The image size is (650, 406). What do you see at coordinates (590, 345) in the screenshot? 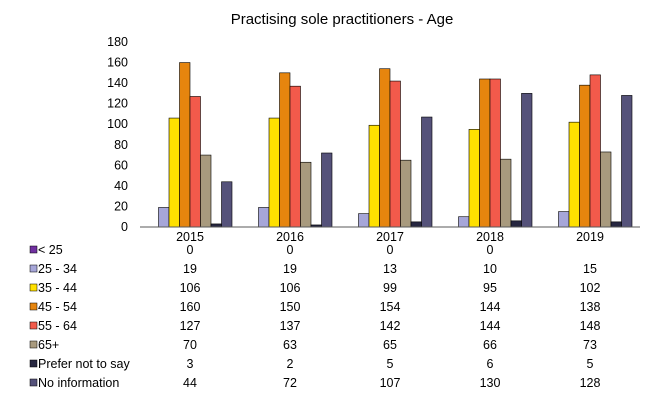
I see `data-label: 73` at bounding box center [590, 345].